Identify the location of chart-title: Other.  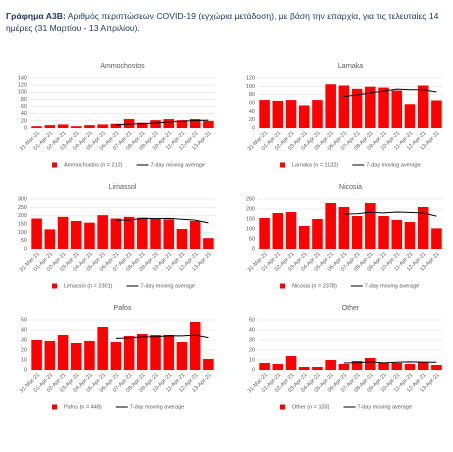
(351, 308).